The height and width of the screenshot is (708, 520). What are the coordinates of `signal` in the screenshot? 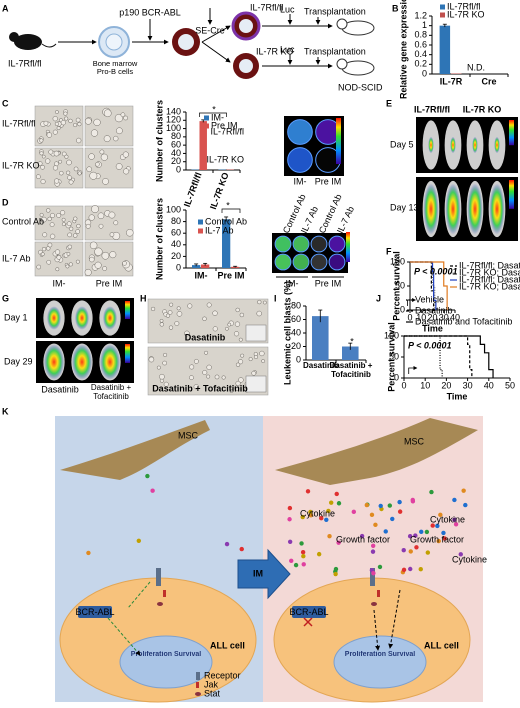 It's located at (497, 209).